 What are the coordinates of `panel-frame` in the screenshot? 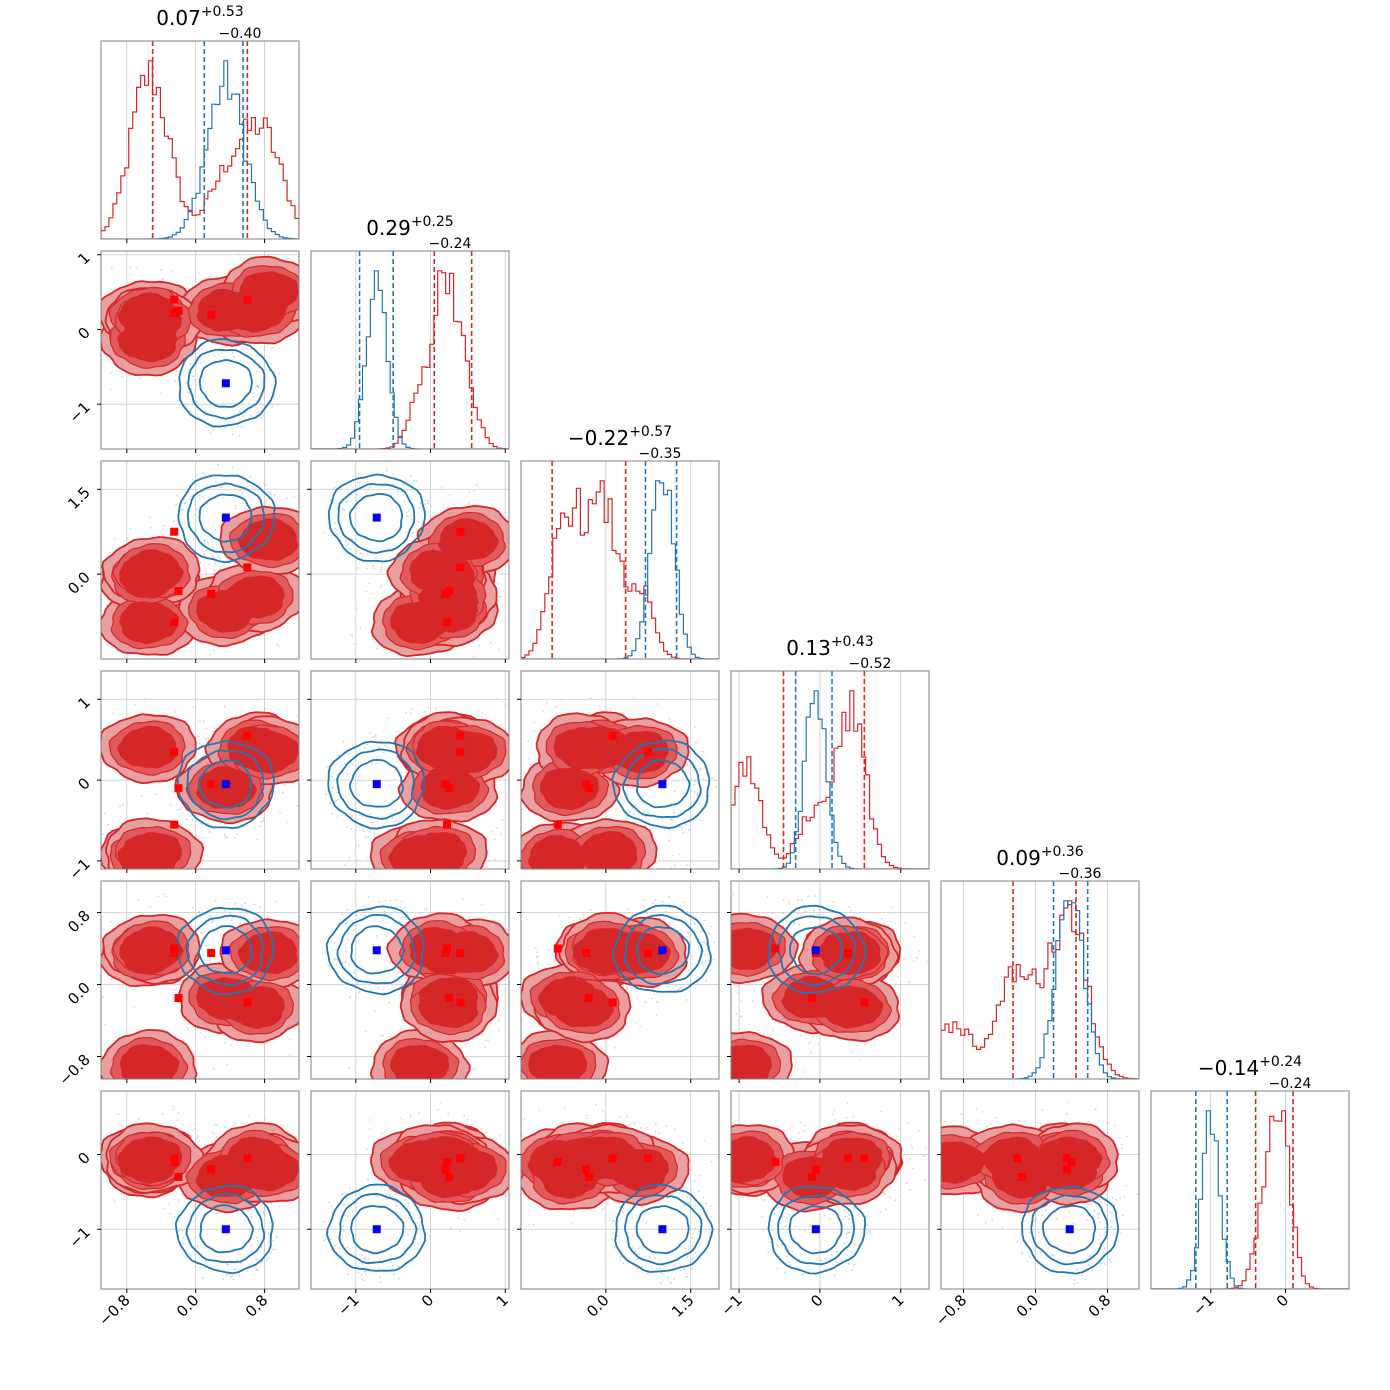 It's located at (200, 140).